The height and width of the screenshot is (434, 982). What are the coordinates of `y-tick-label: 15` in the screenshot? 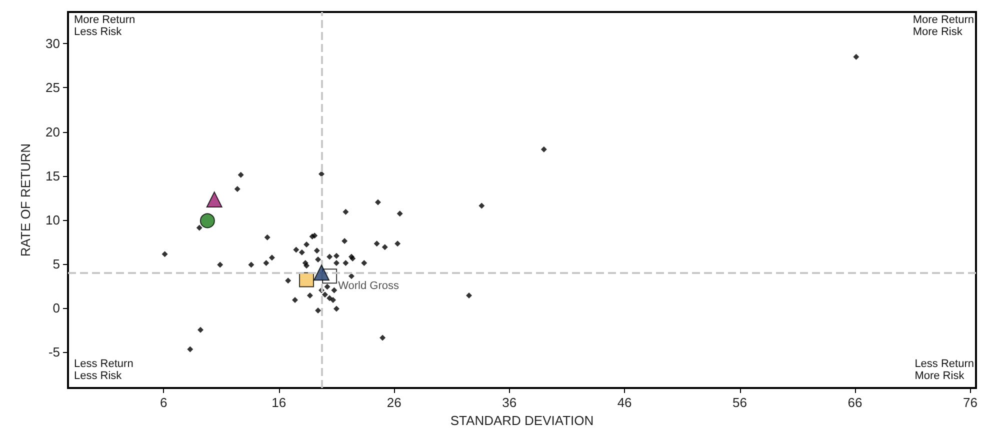 It's located at (53, 176).